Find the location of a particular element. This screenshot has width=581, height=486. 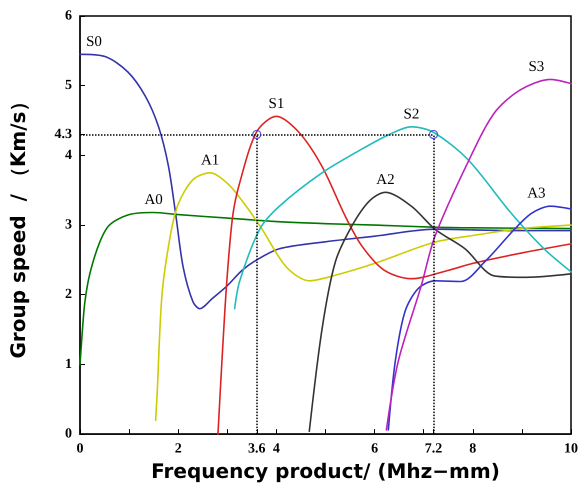

y-tick-label: 3 is located at coordinates (68, 225).